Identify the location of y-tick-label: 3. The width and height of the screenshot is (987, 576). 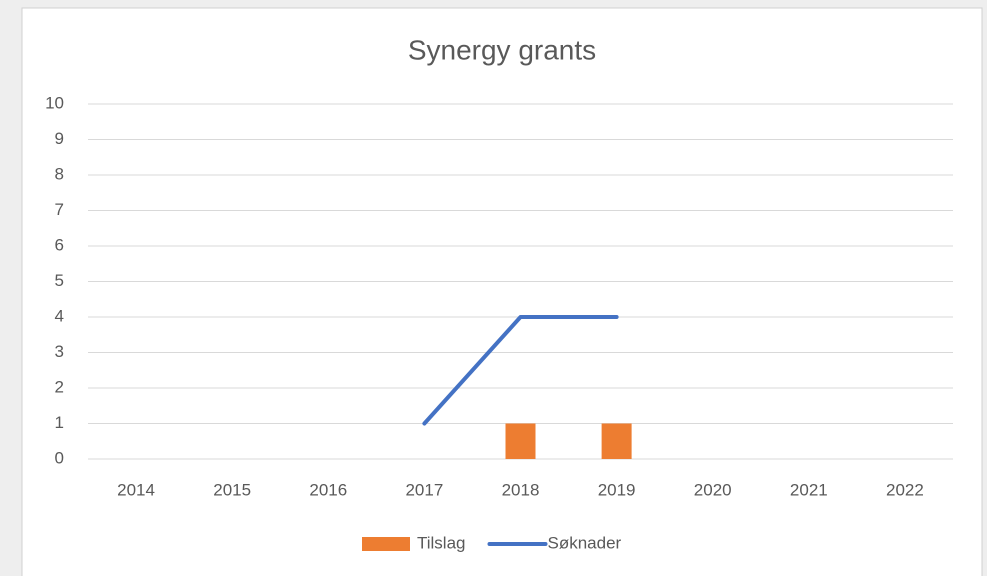
(59, 351).